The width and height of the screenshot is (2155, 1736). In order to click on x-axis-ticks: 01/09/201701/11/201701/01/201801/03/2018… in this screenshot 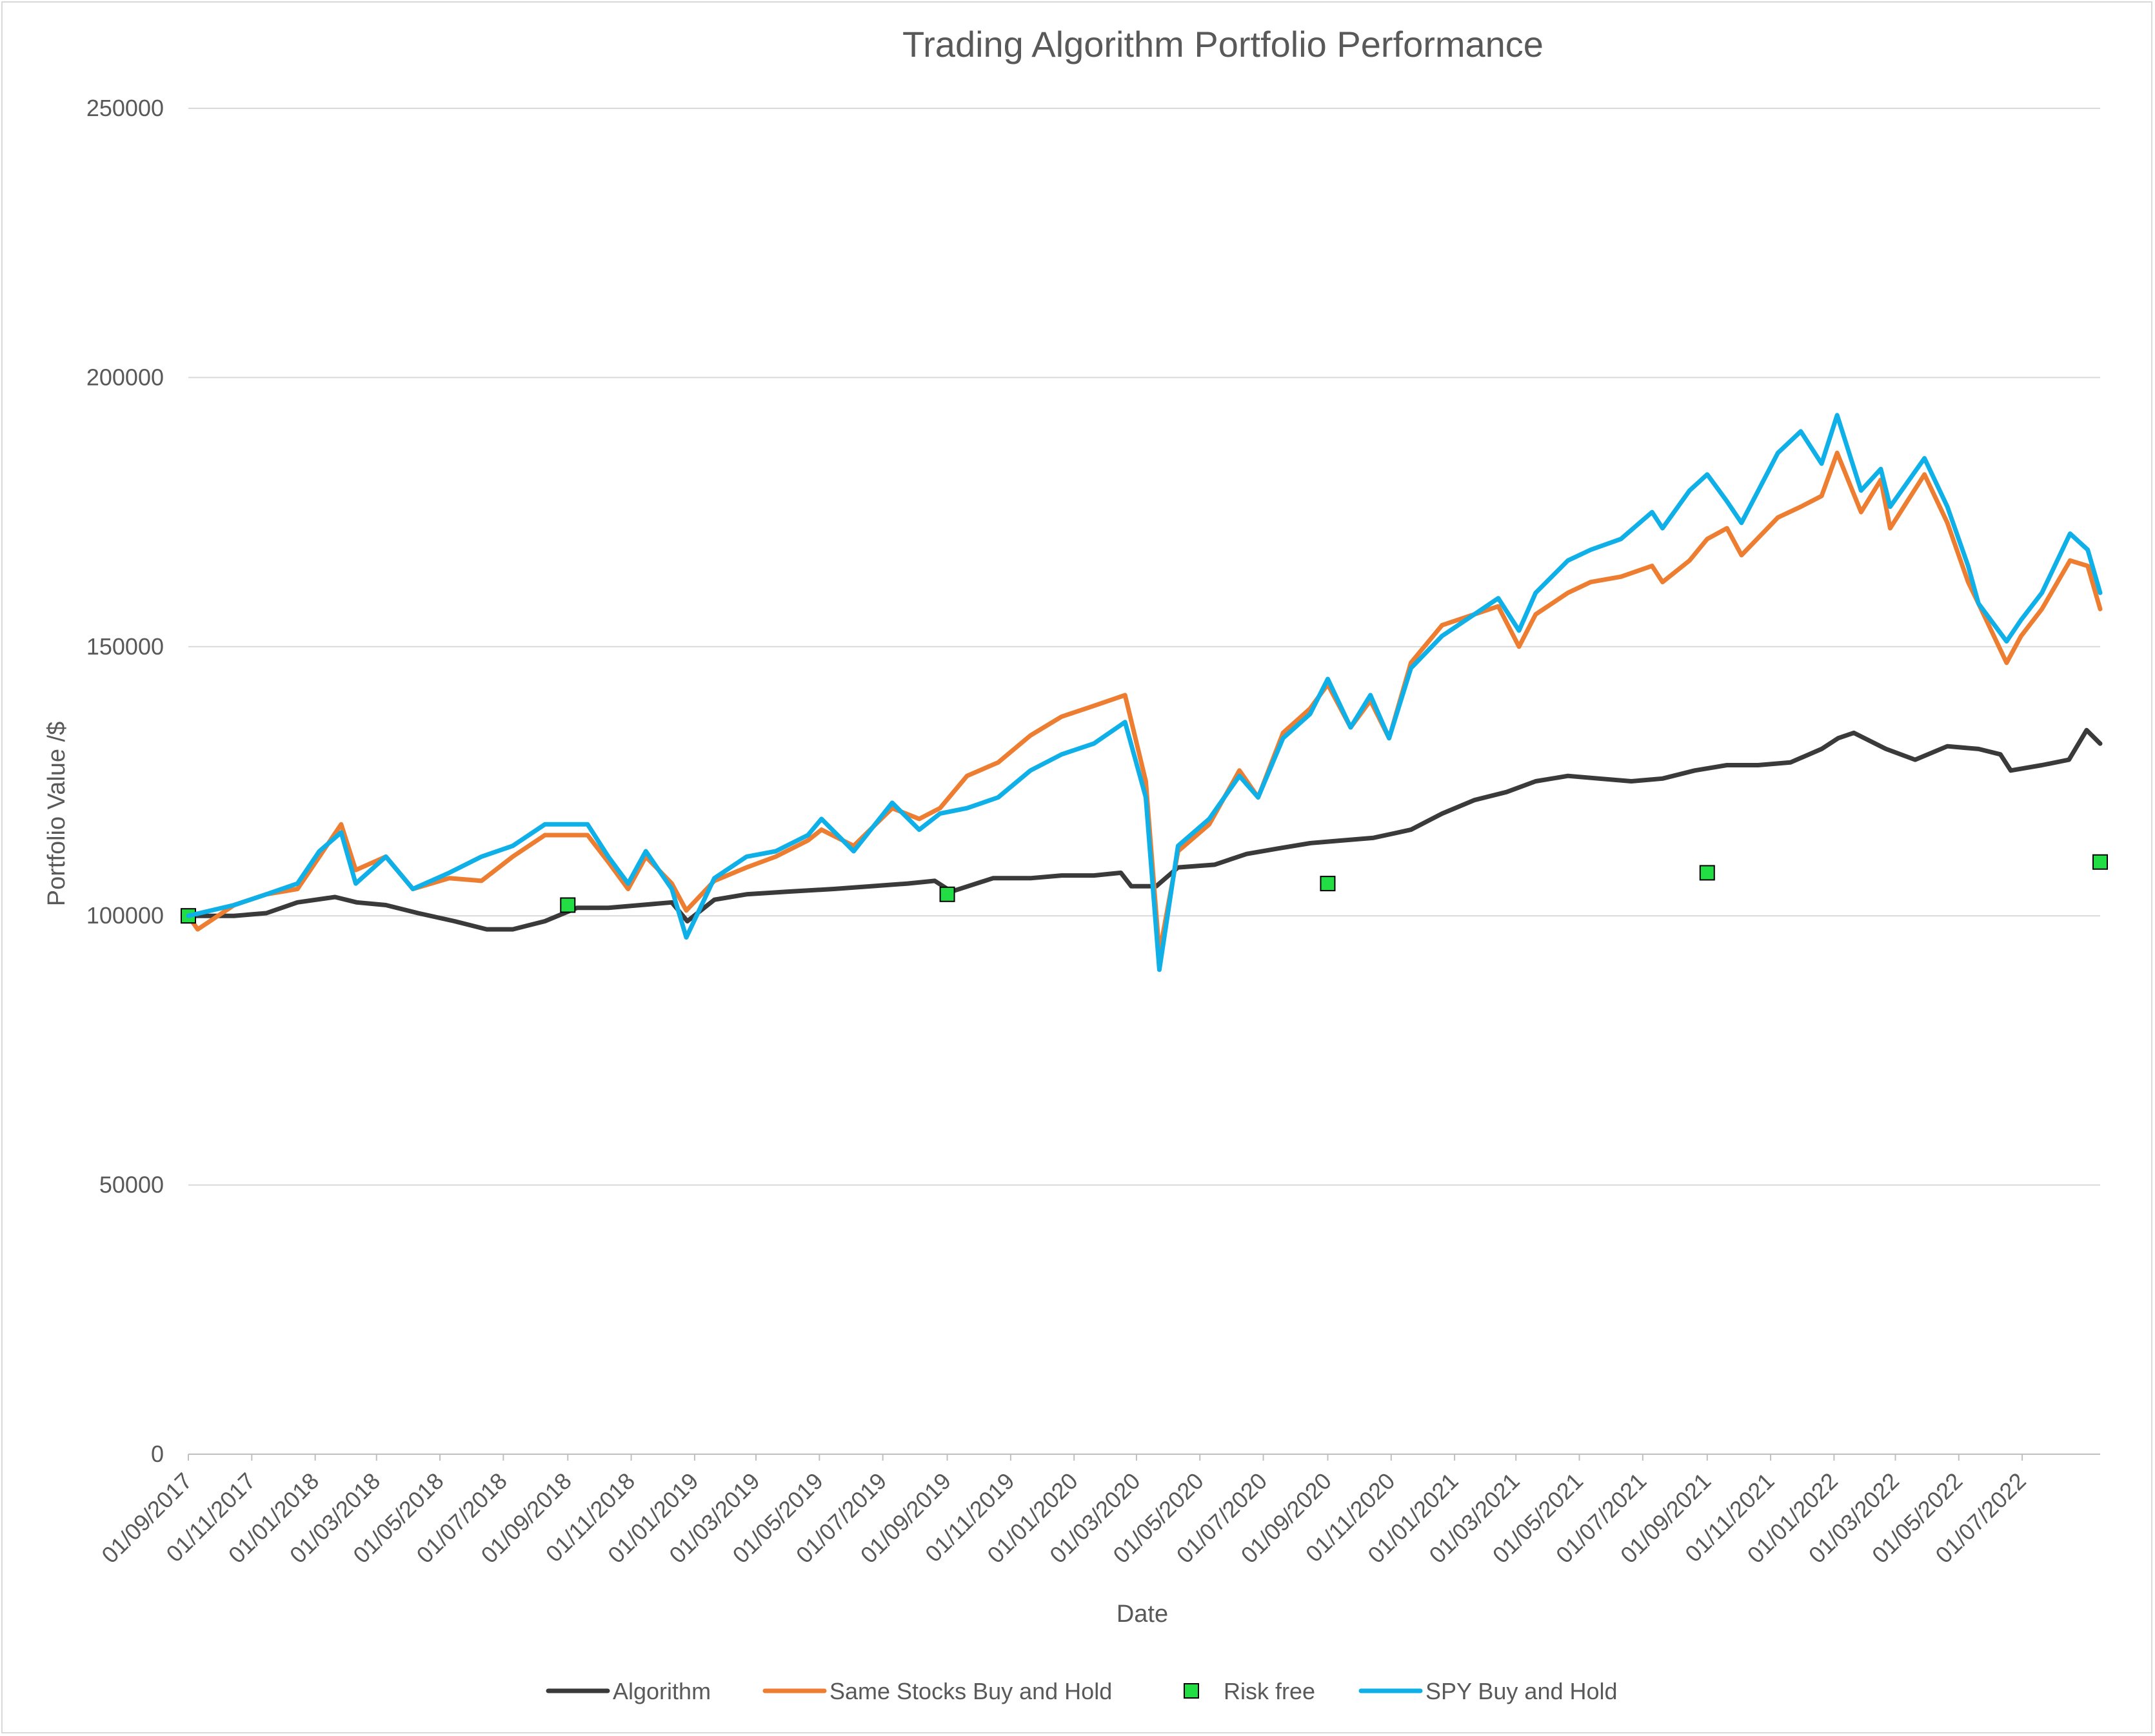, I will do `click(1064, 1511)`.